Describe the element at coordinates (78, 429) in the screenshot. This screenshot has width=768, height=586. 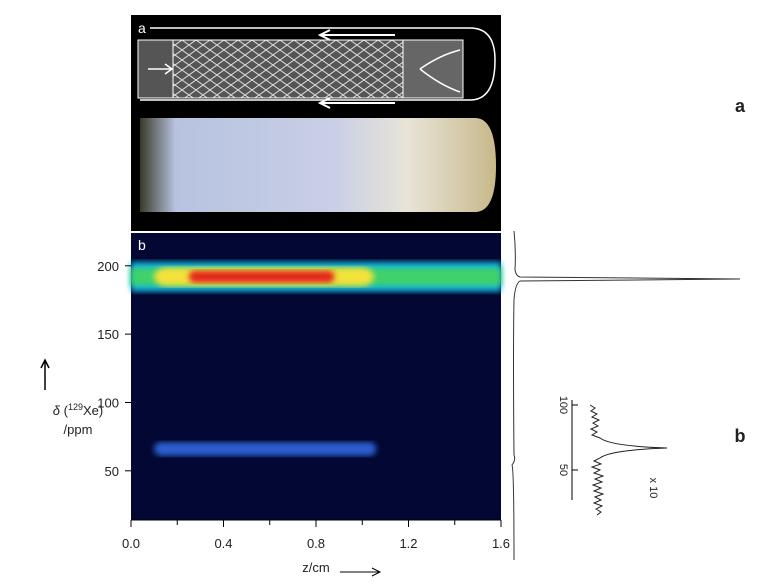
I see `y-unit: /ppm` at that location.